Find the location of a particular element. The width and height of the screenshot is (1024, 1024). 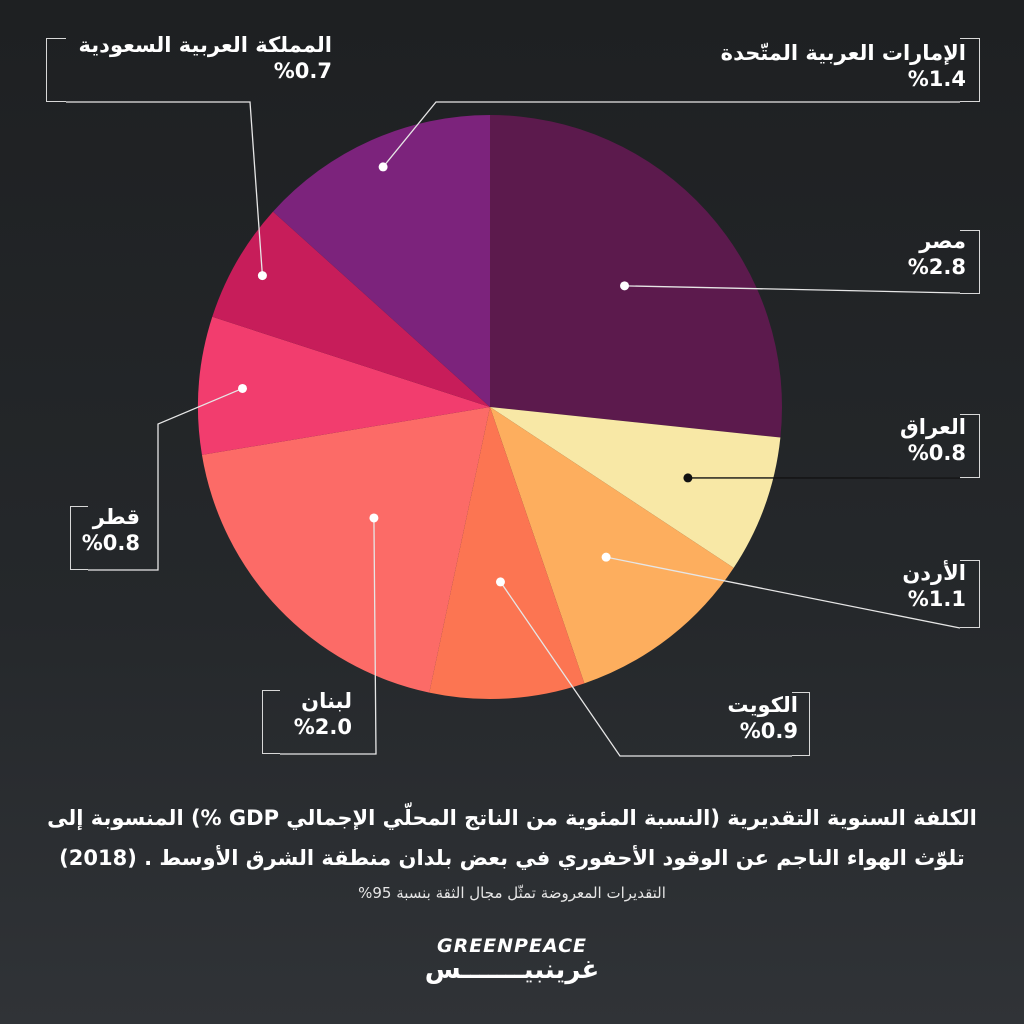

callout-box-egypt is located at coordinates (970, 262).